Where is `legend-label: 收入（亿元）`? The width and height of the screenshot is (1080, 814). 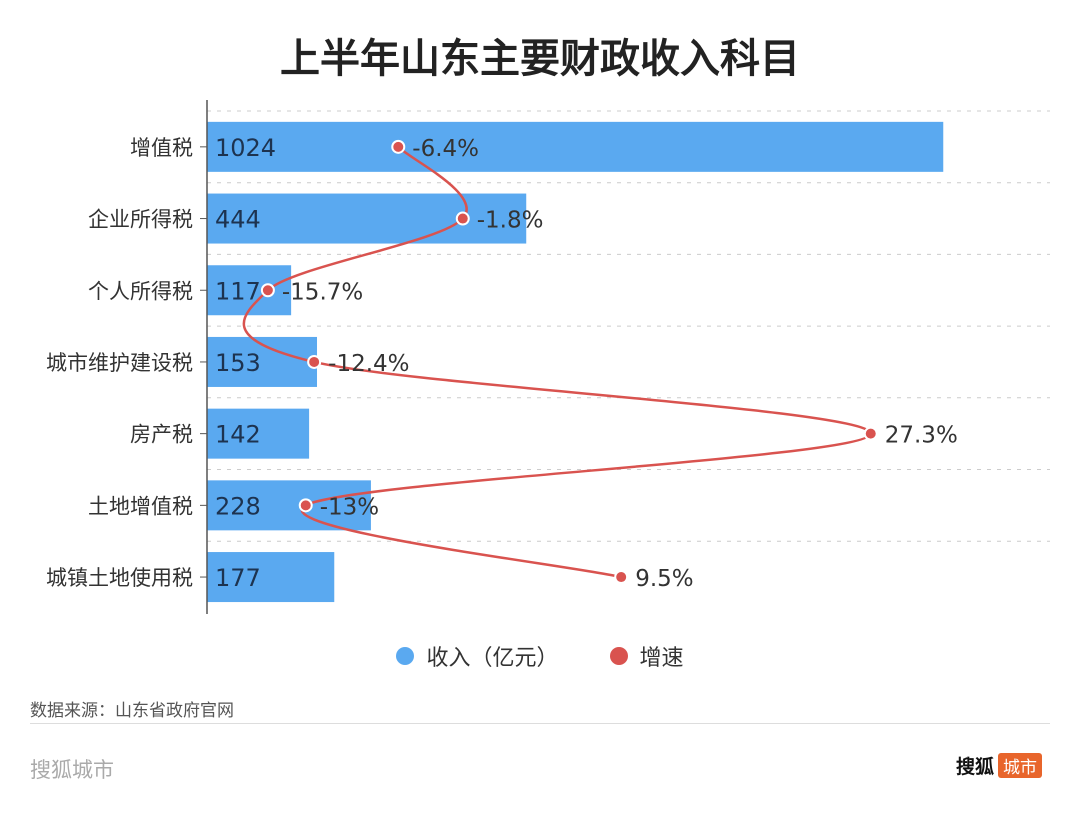 legend-label: 收入（亿元） is located at coordinates (492, 658).